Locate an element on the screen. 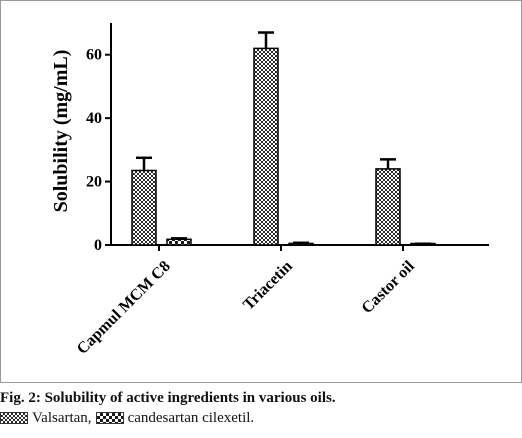 This screenshot has width=522, height=438. y-tick-label: 20 is located at coordinates (94, 182).